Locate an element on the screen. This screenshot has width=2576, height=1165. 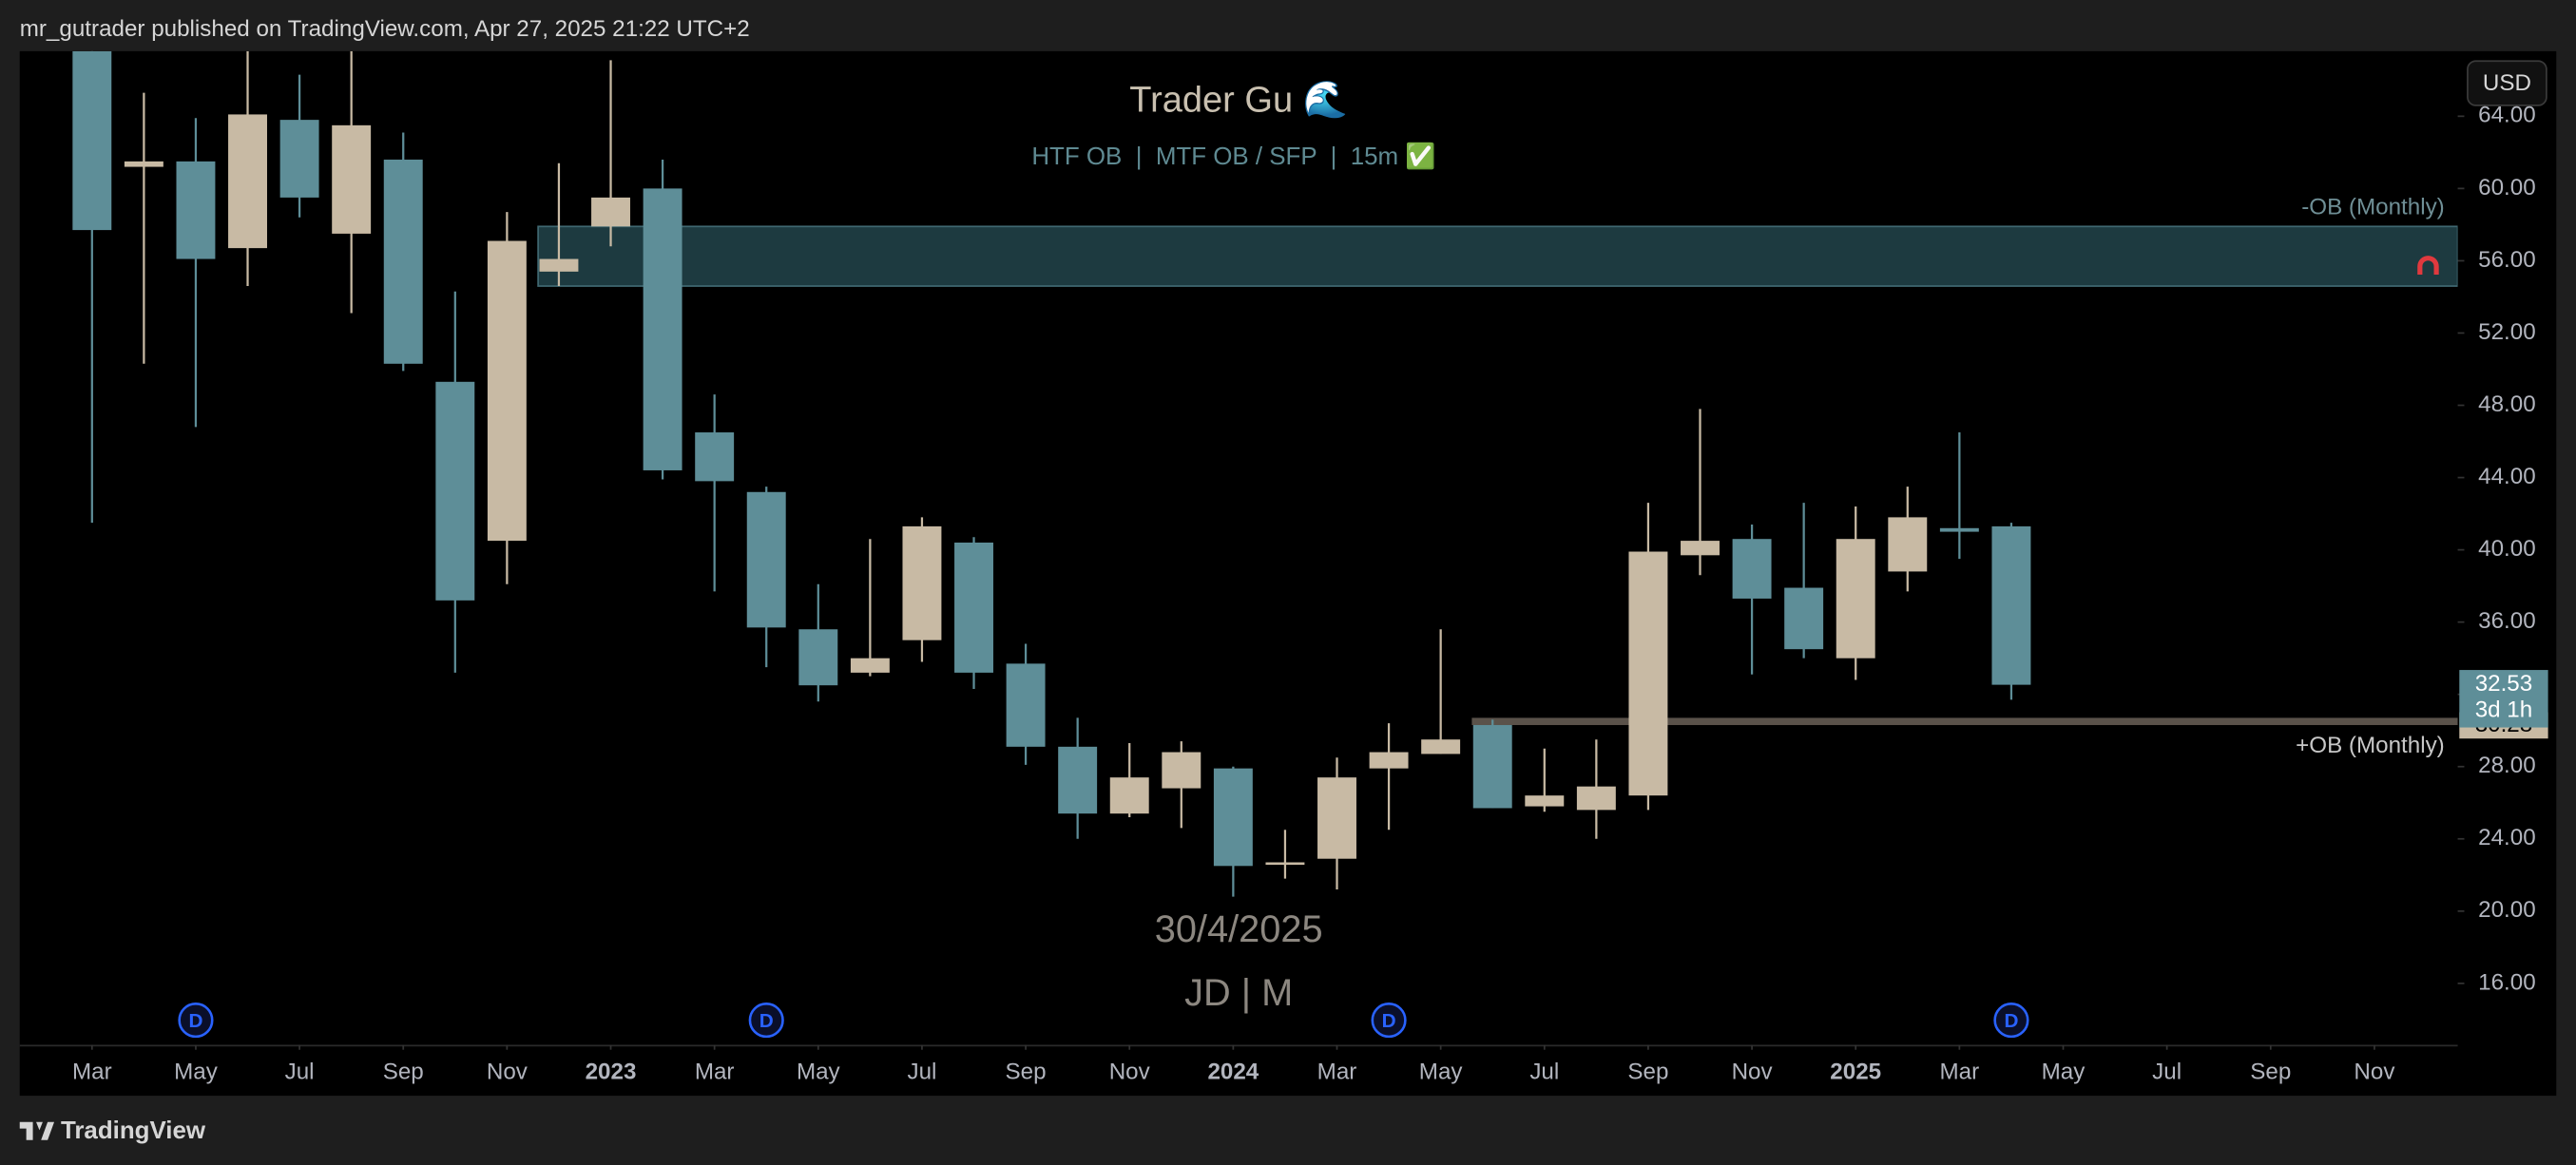
logo-shape is located at coordinates (37, 1130).